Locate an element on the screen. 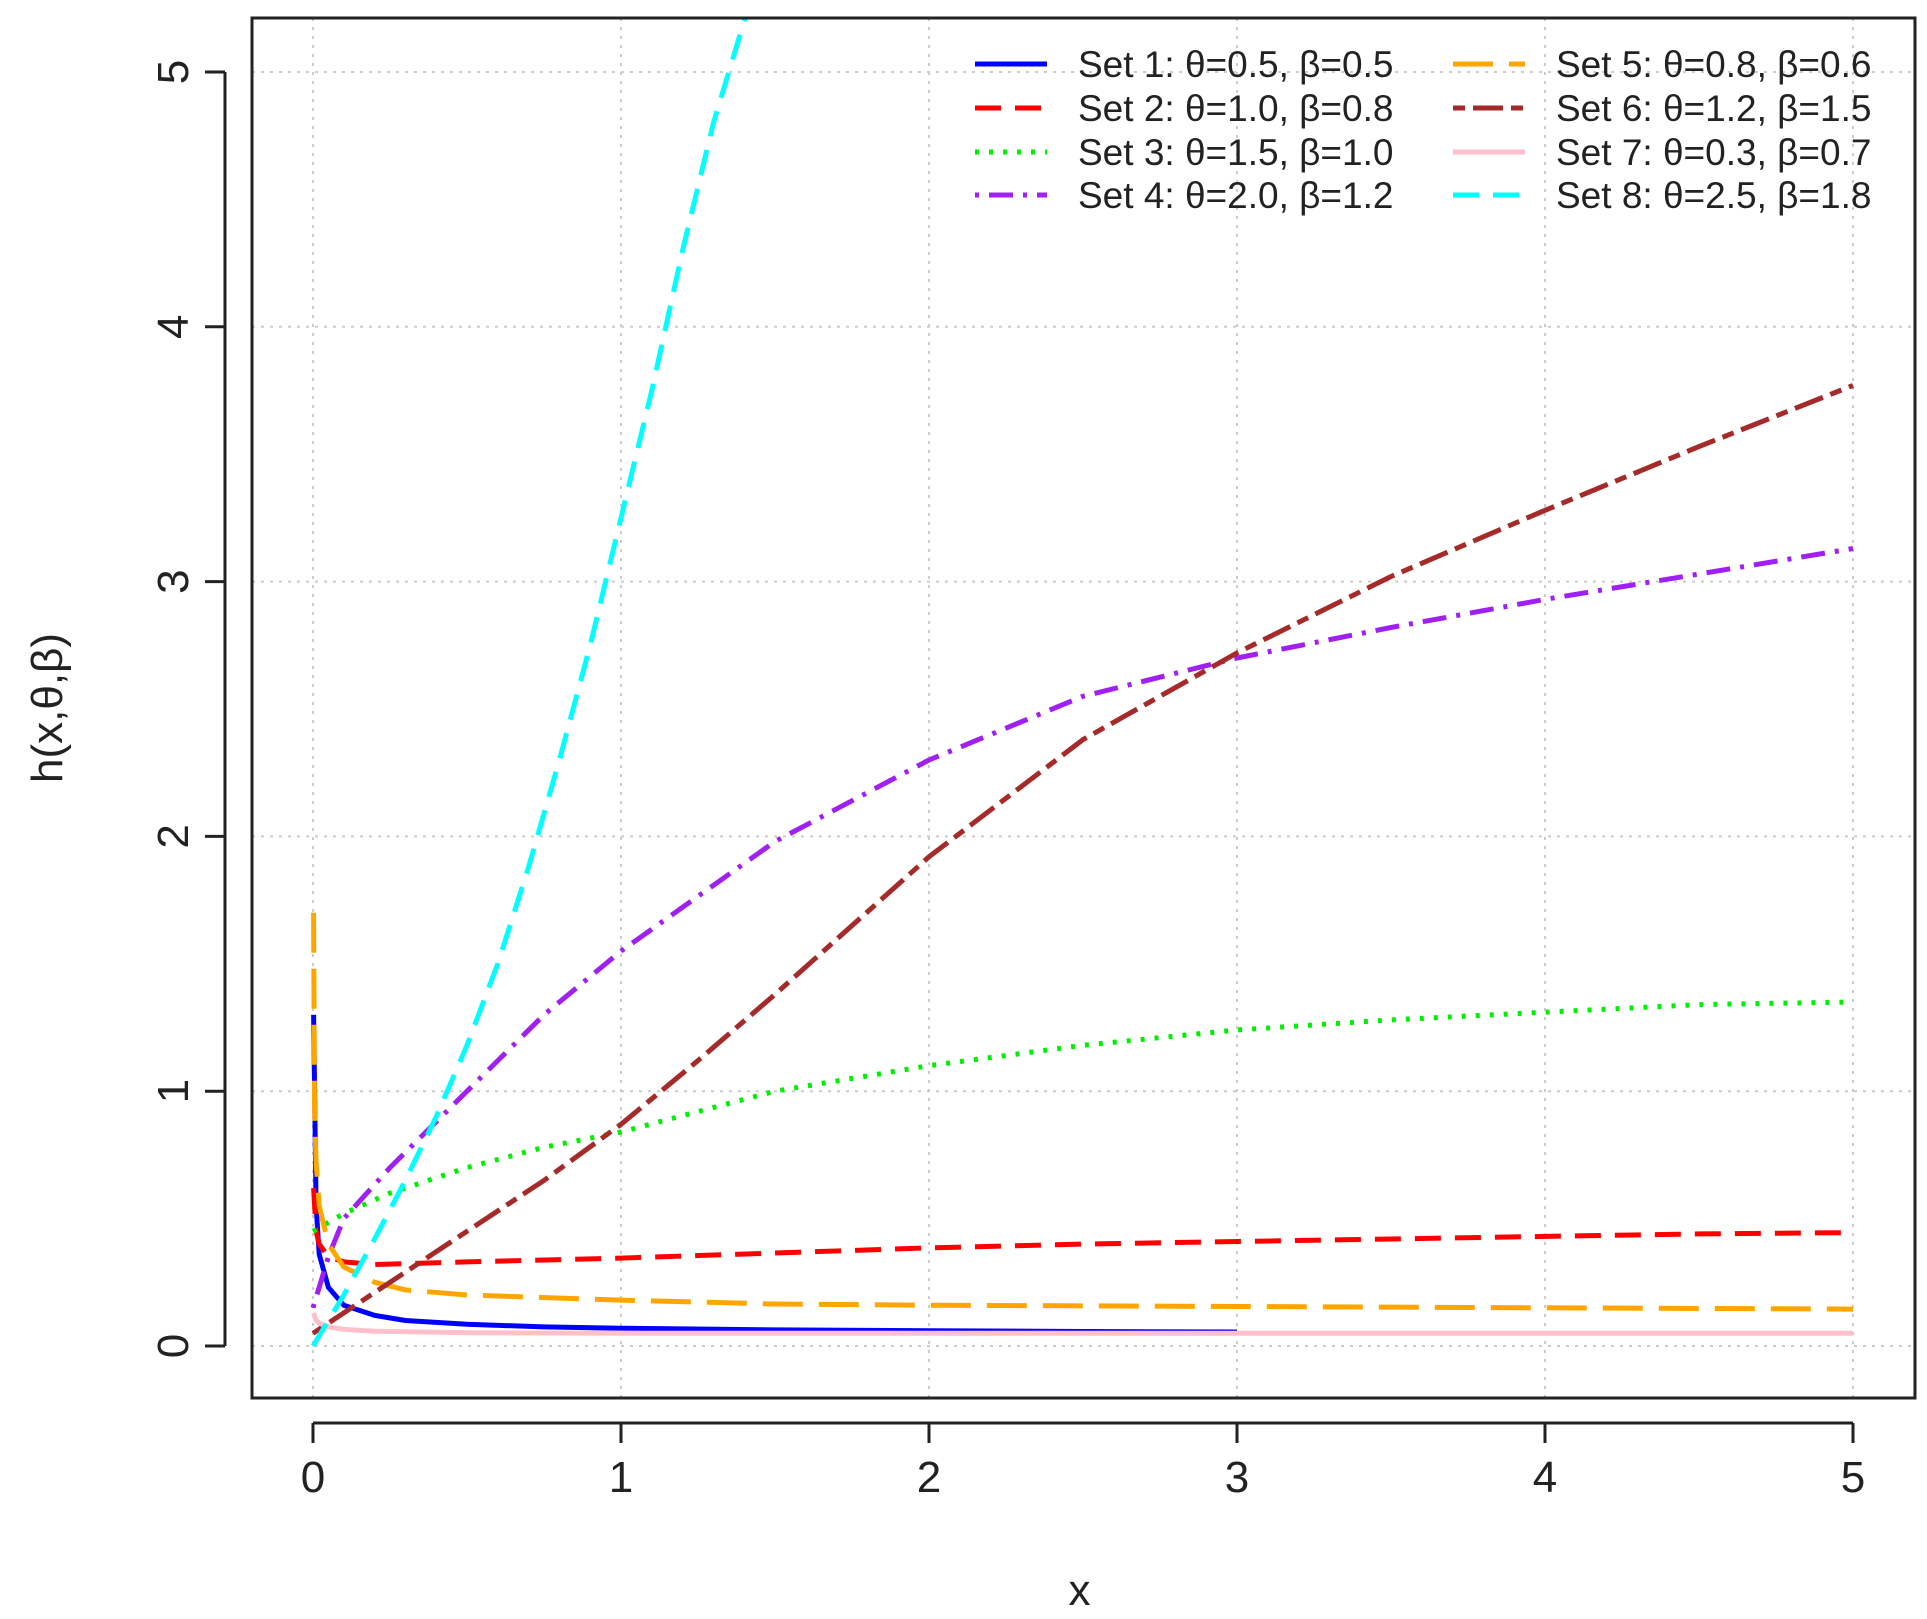 The height and width of the screenshot is (1619, 1927). y-tick-label: 4 is located at coordinates (173, 327).